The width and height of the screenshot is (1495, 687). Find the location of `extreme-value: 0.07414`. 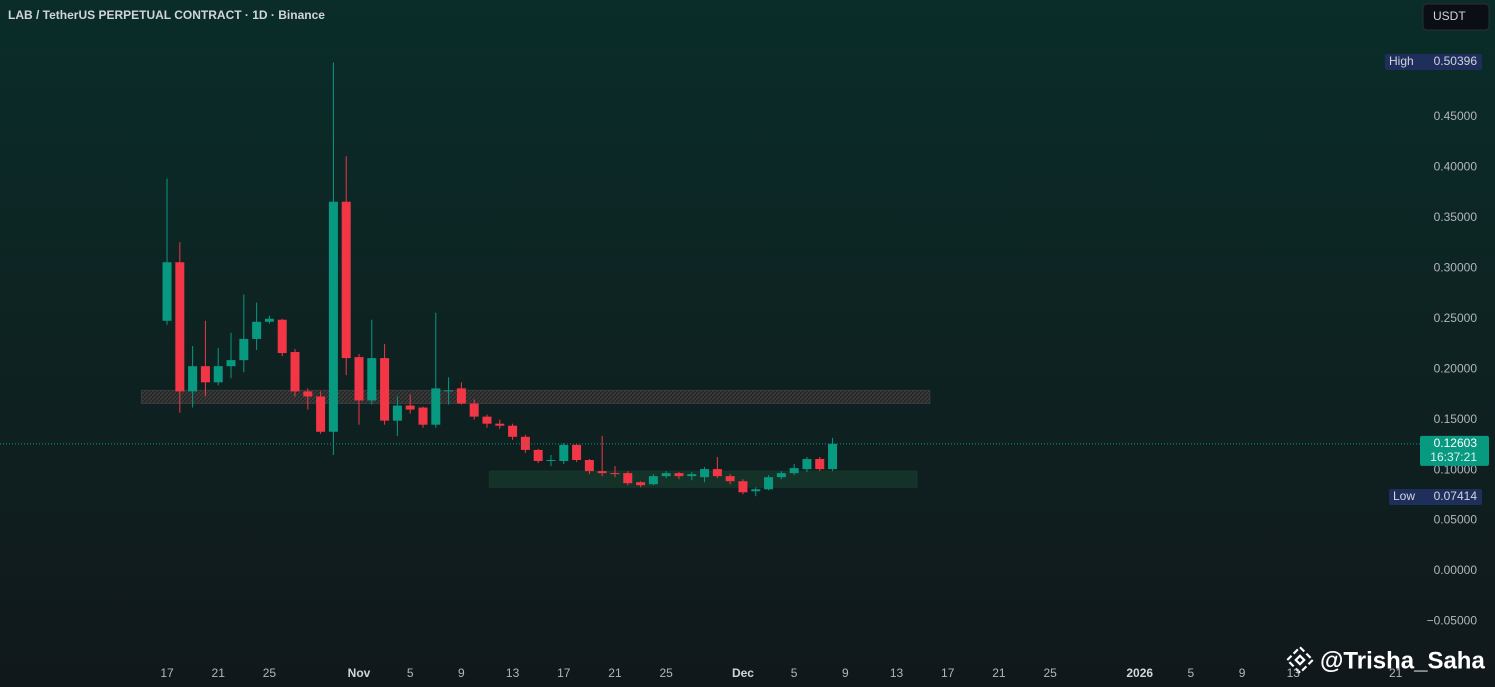

extreme-value: 0.07414 is located at coordinates (1456, 496).